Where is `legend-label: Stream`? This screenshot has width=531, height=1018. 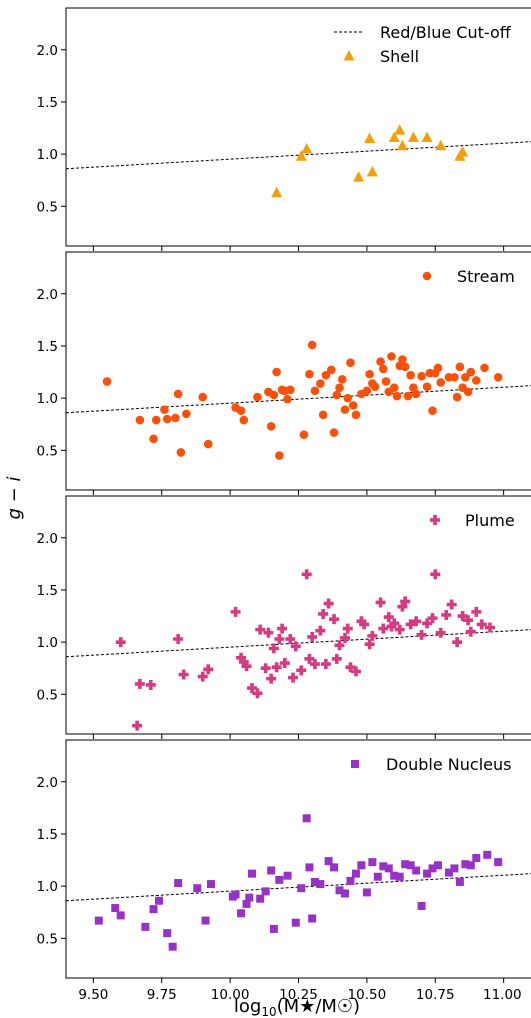 legend-label: Stream is located at coordinates (486, 276).